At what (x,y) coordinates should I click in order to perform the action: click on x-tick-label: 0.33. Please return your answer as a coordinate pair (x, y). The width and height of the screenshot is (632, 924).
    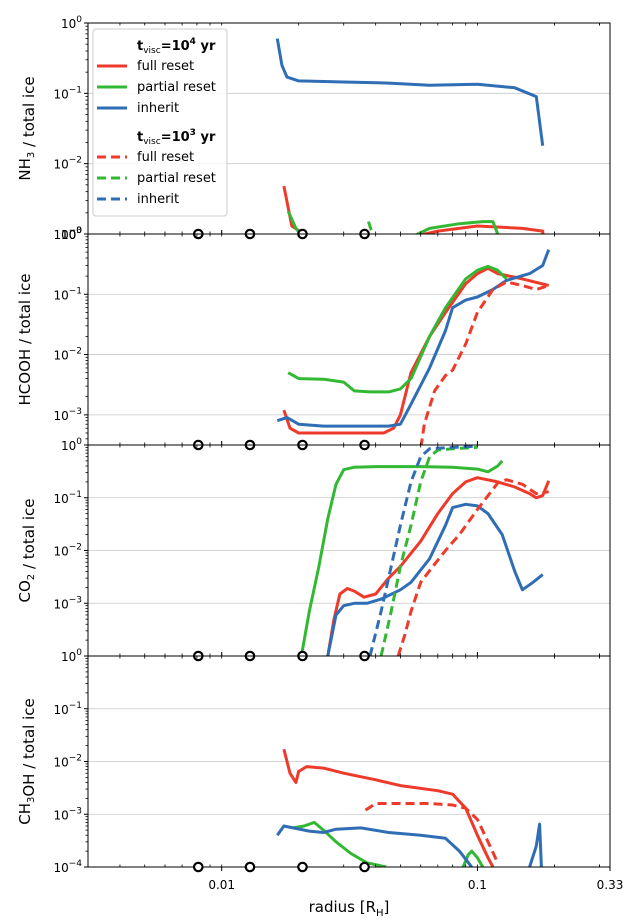
    Looking at the image, I should click on (610, 885).